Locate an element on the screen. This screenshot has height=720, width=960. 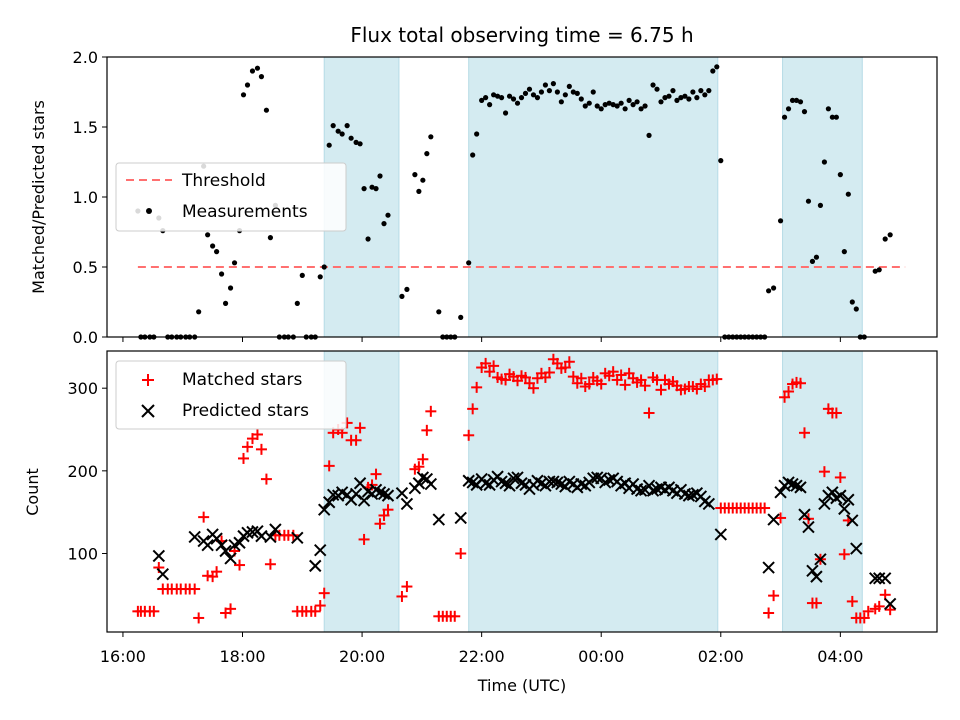
x-axis-label: Time (UTC) is located at coordinates (521, 685).